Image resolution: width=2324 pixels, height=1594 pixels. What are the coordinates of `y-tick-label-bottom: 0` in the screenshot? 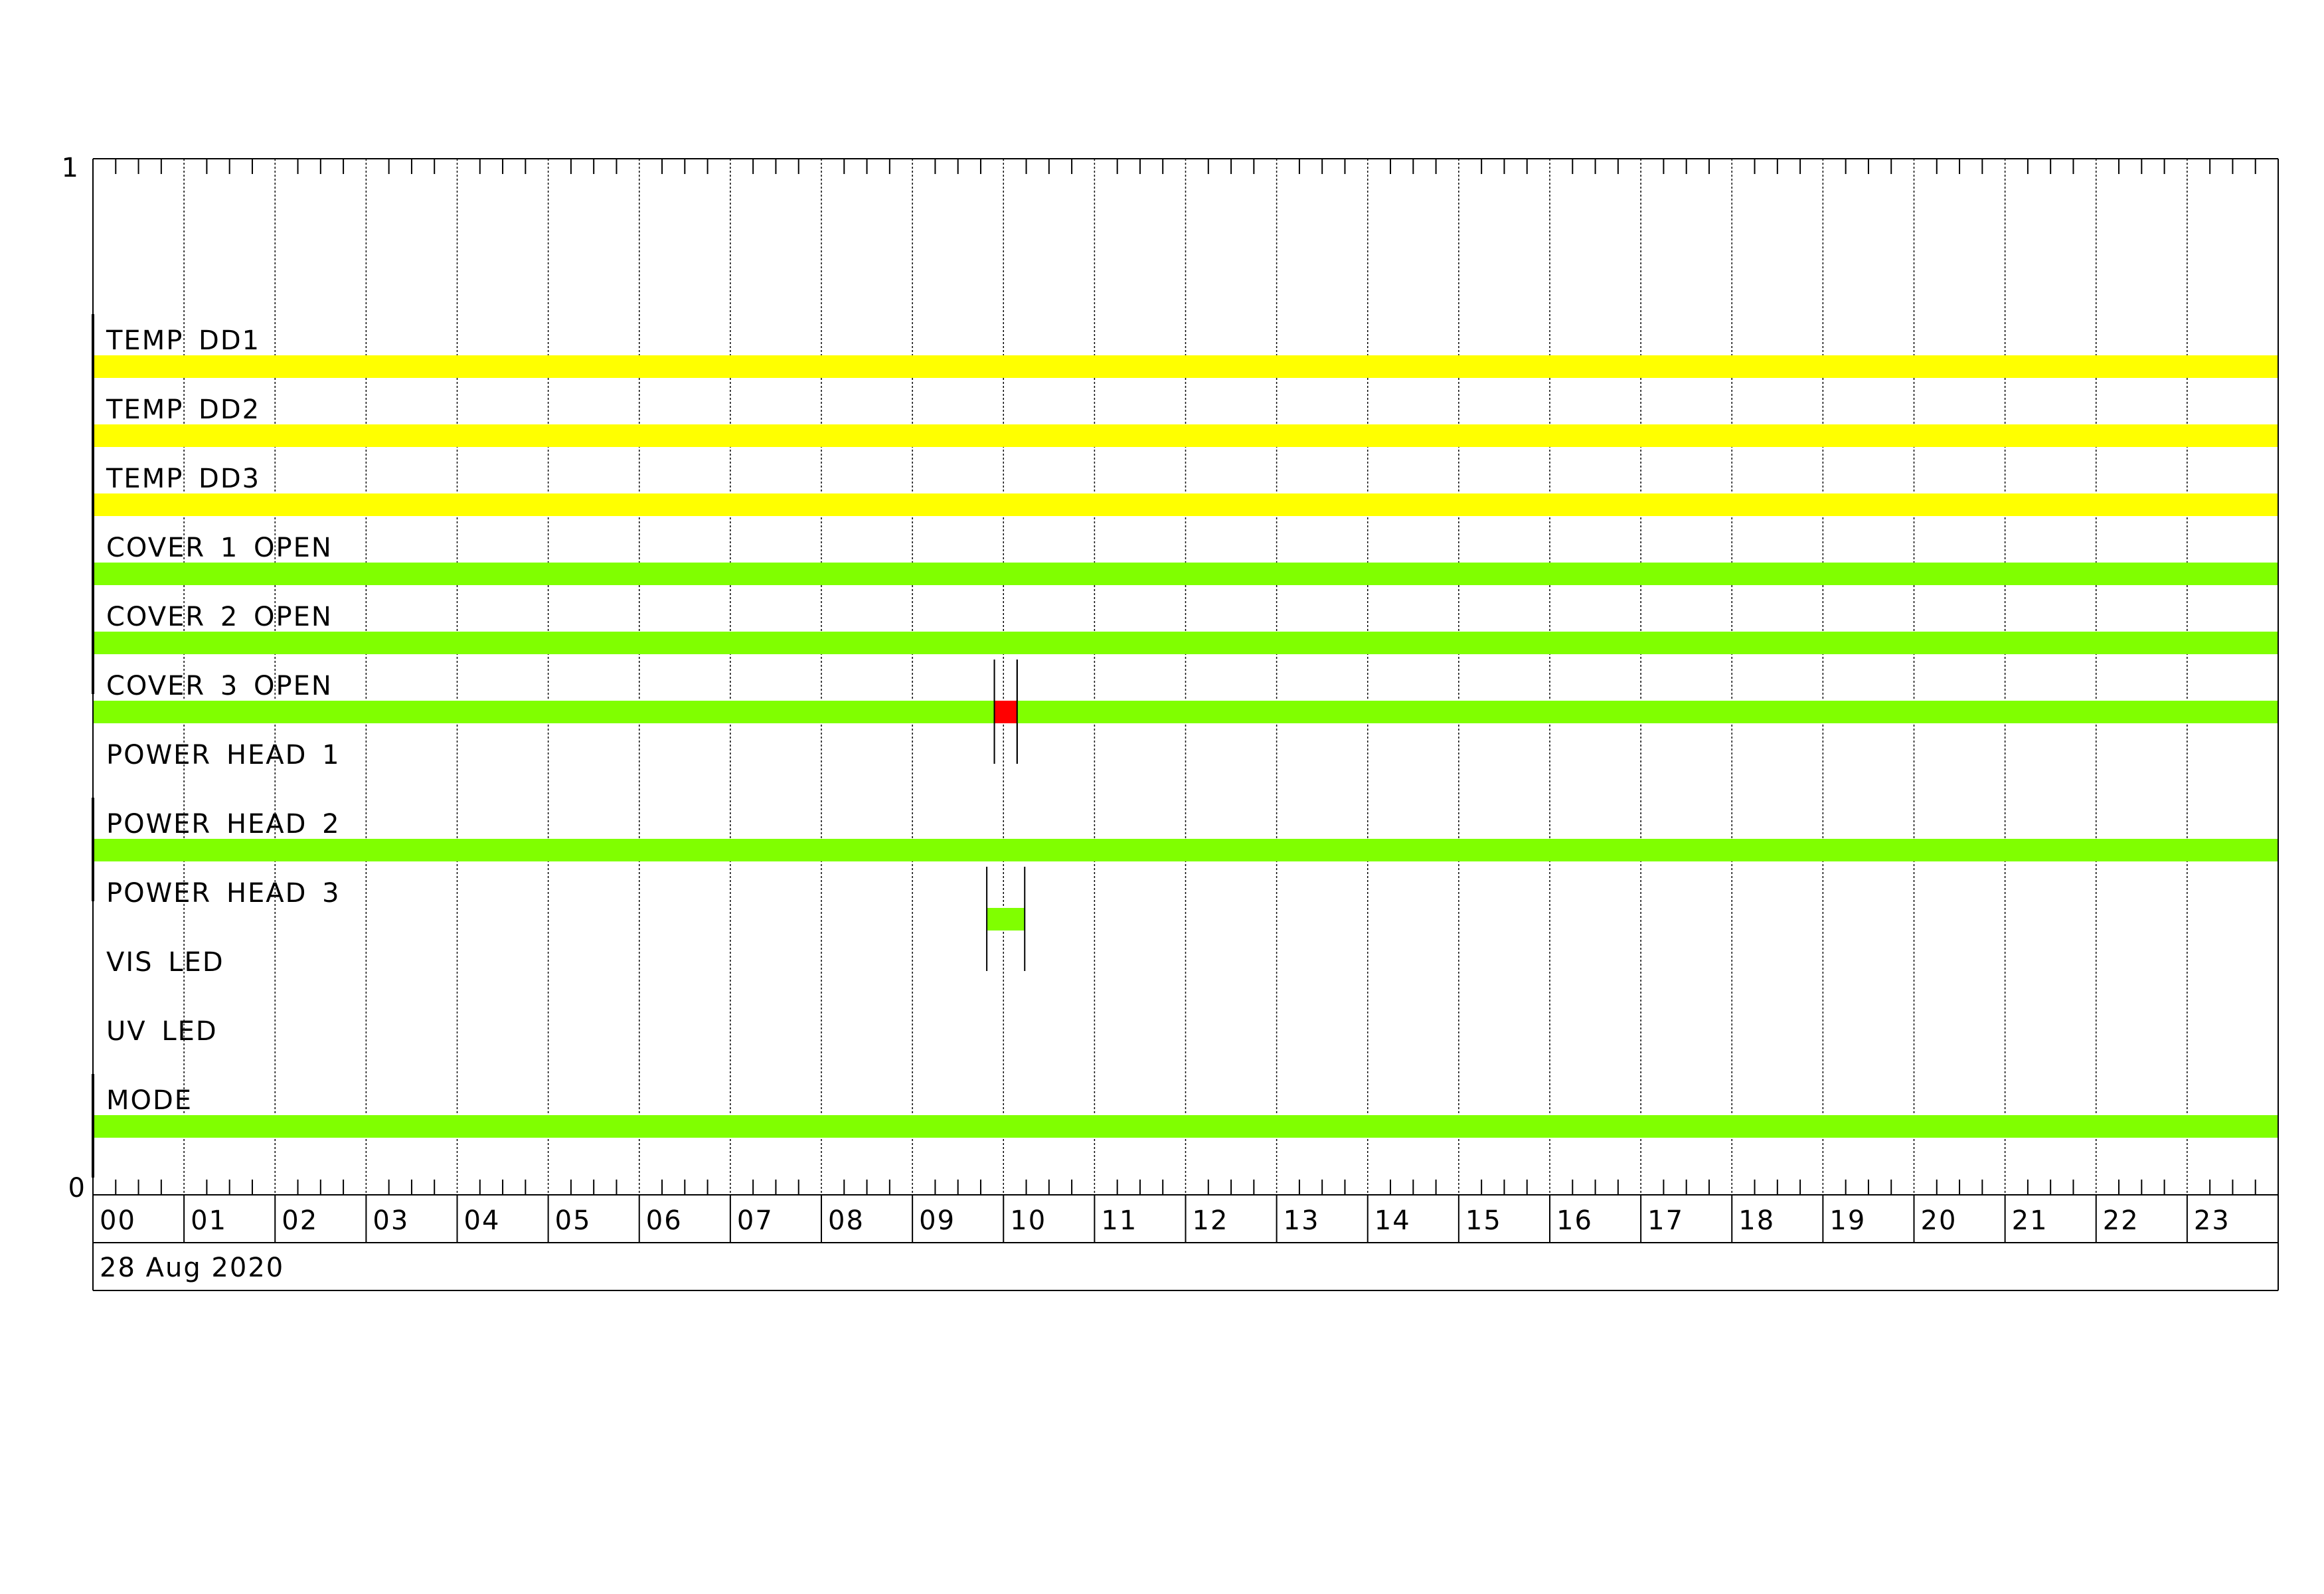 It's located at (77, 1188).